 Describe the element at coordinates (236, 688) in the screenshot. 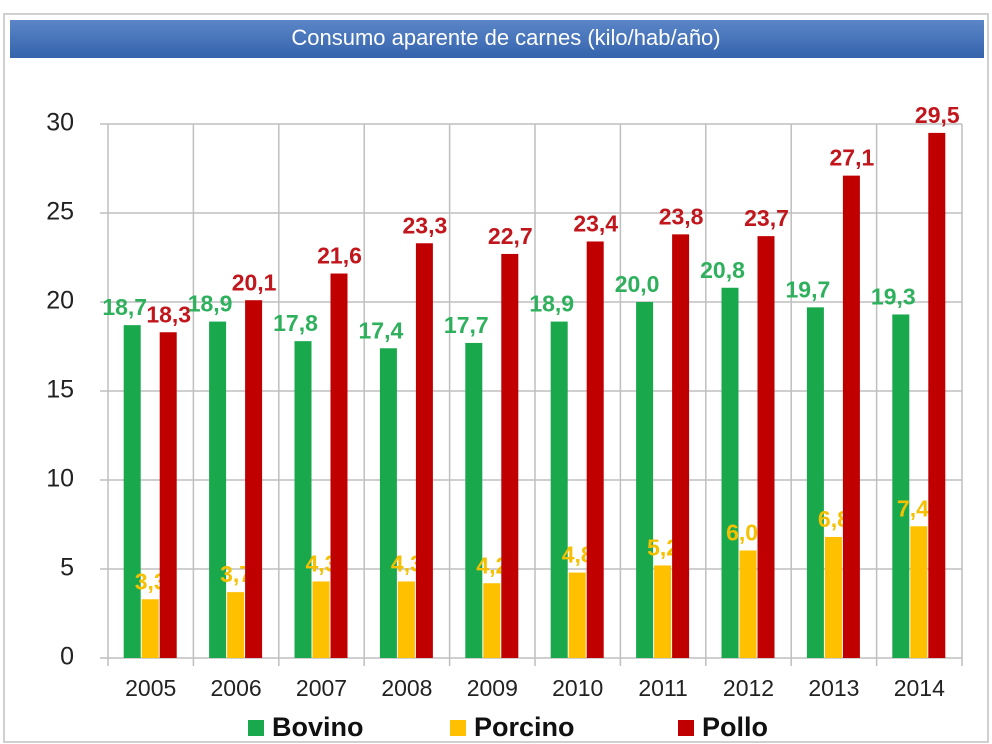

I see `x-tick-label: 2006` at that location.